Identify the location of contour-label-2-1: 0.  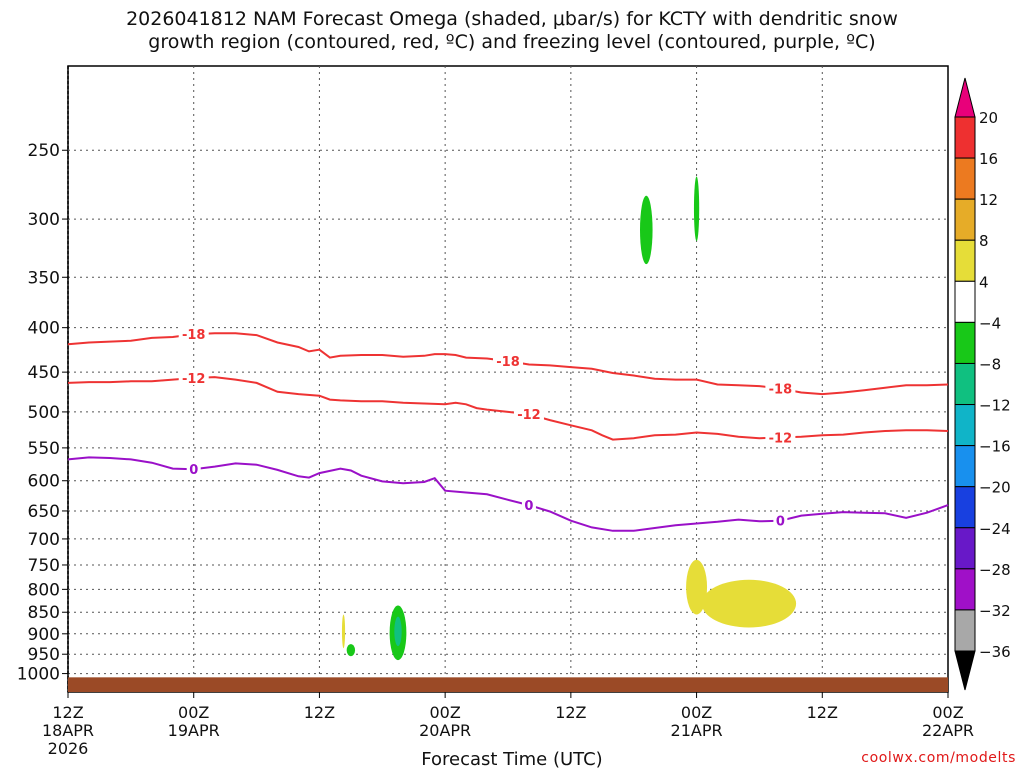
(528, 506).